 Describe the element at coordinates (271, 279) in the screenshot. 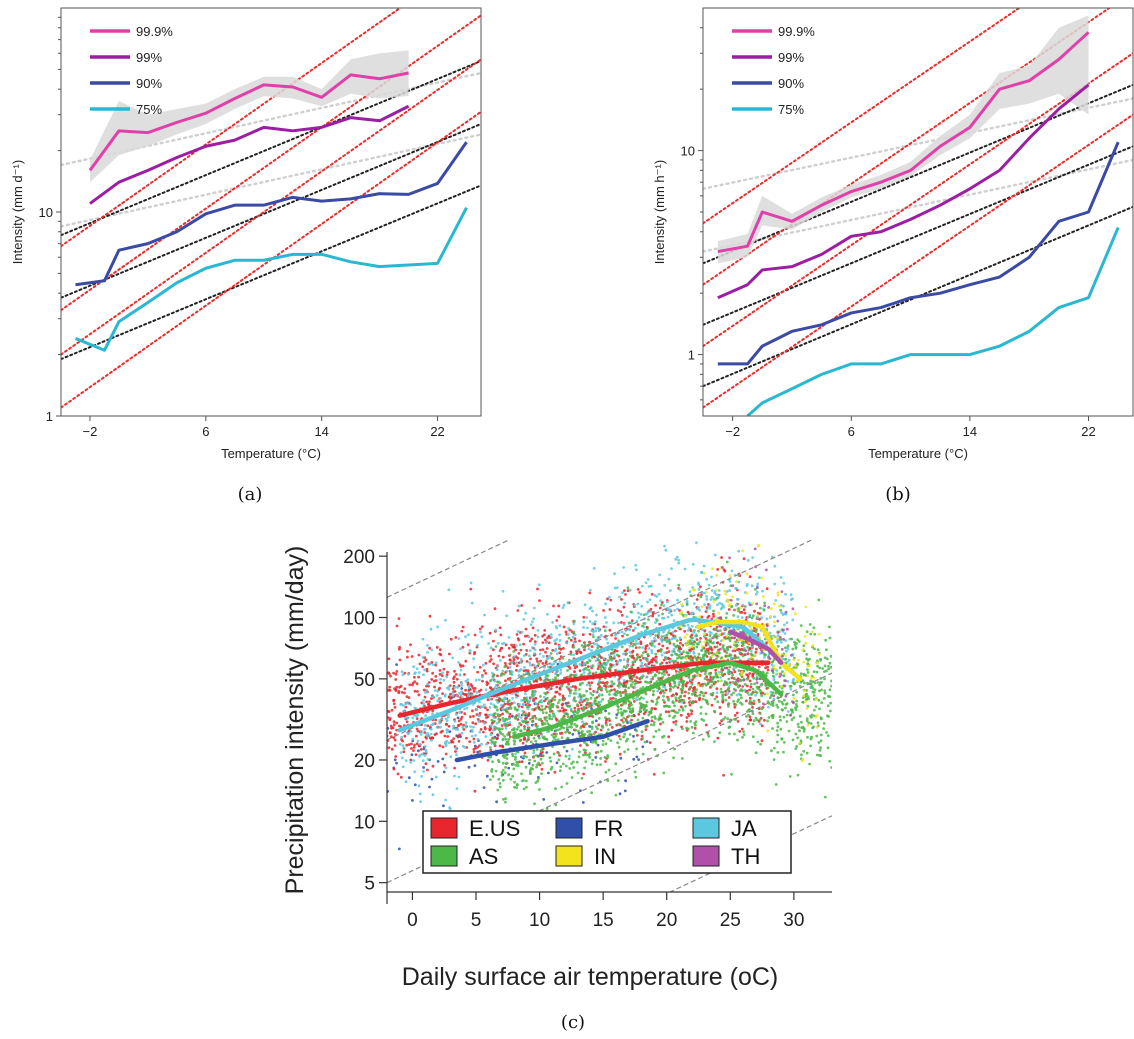

I see `panel-a-series-75-line` at that location.